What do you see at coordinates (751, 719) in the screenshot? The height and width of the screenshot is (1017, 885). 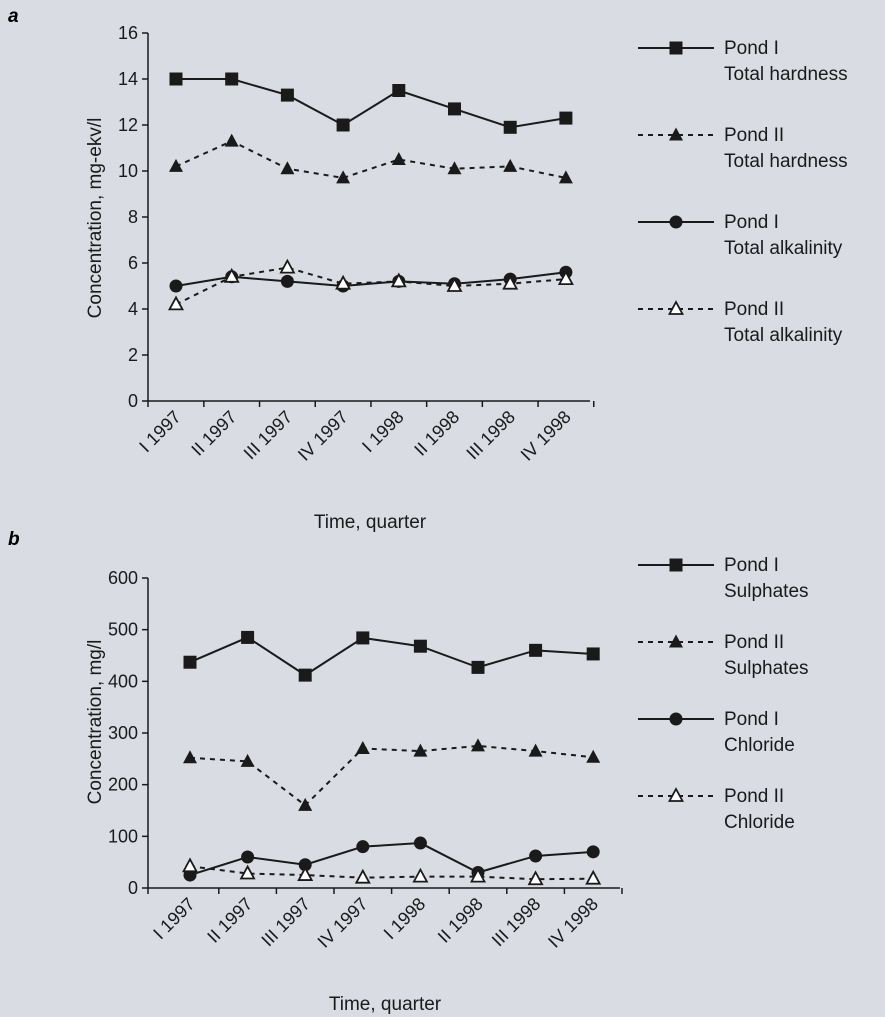 I see `panel-b-legend-label: Pond I` at bounding box center [751, 719].